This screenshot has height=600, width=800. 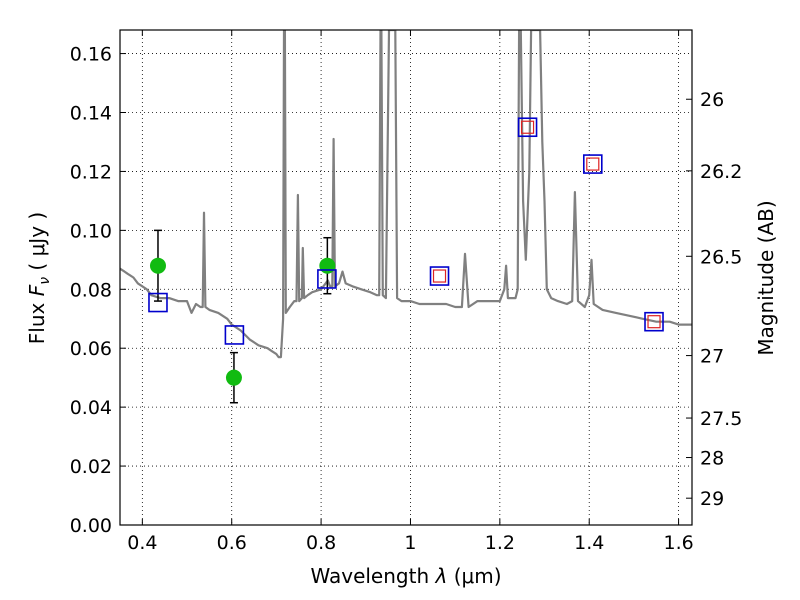 What do you see at coordinates (721, 257) in the screenshot?
I see `right-tick-label: 26.5` at bounding box center [721, 257].